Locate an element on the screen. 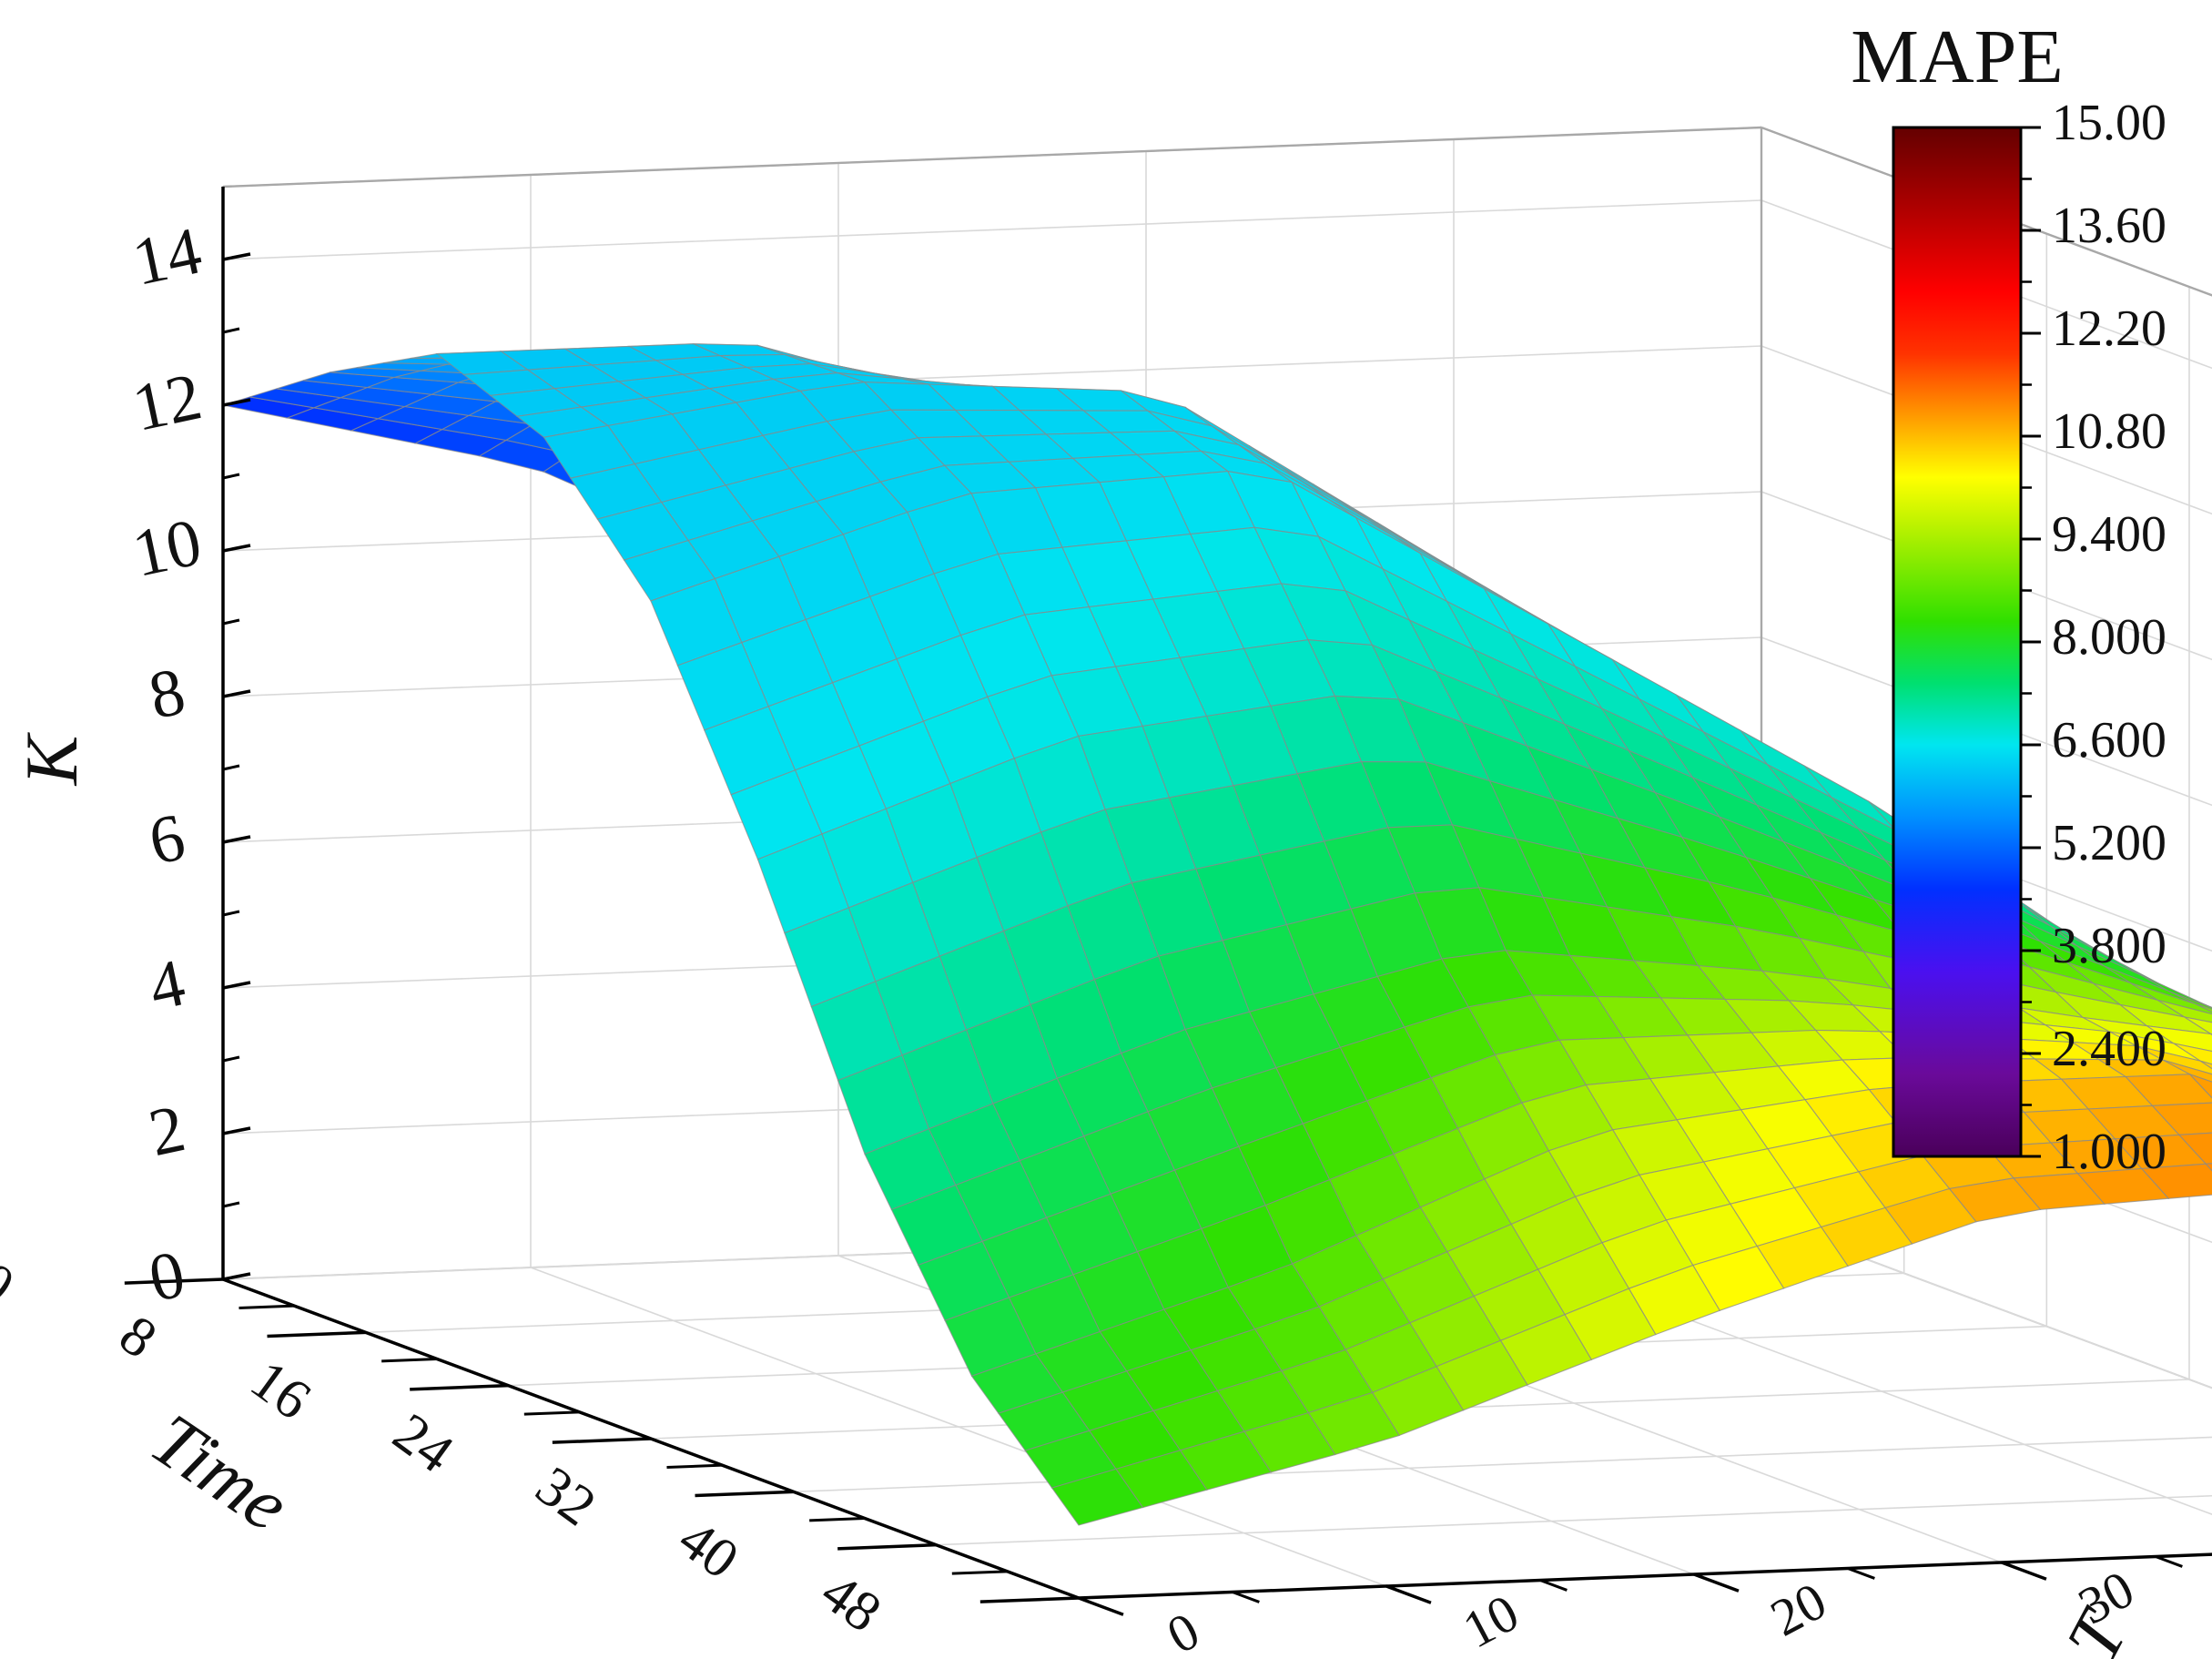  y-tick-label: 20 is located at coordinates (1798, 1609).